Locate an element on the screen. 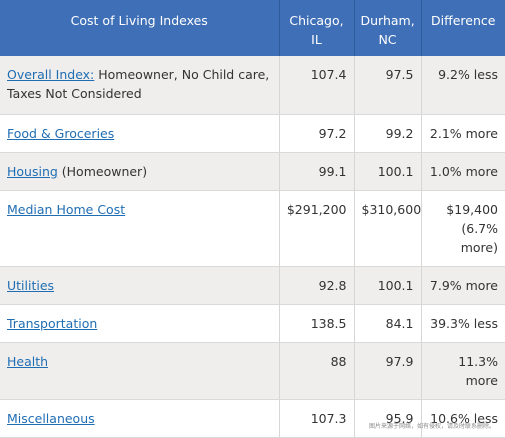 This screenshot has height=438, width=505. index-link: Median Home Cost is located at coordinates (66, 209).